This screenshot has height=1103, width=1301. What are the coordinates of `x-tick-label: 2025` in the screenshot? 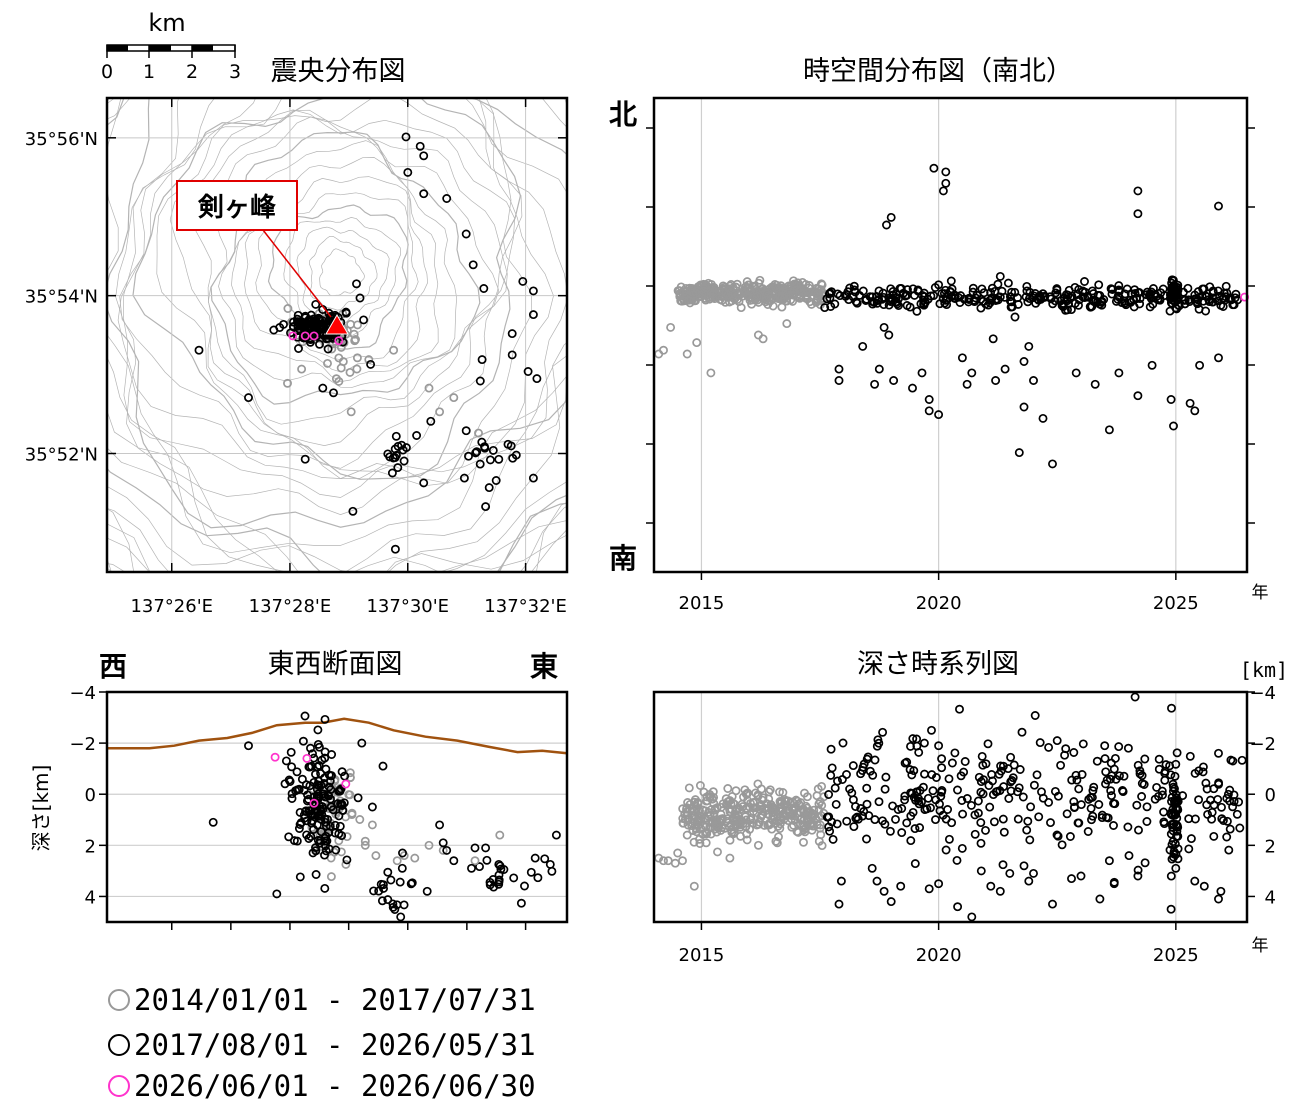 It's located at (1176, 955).